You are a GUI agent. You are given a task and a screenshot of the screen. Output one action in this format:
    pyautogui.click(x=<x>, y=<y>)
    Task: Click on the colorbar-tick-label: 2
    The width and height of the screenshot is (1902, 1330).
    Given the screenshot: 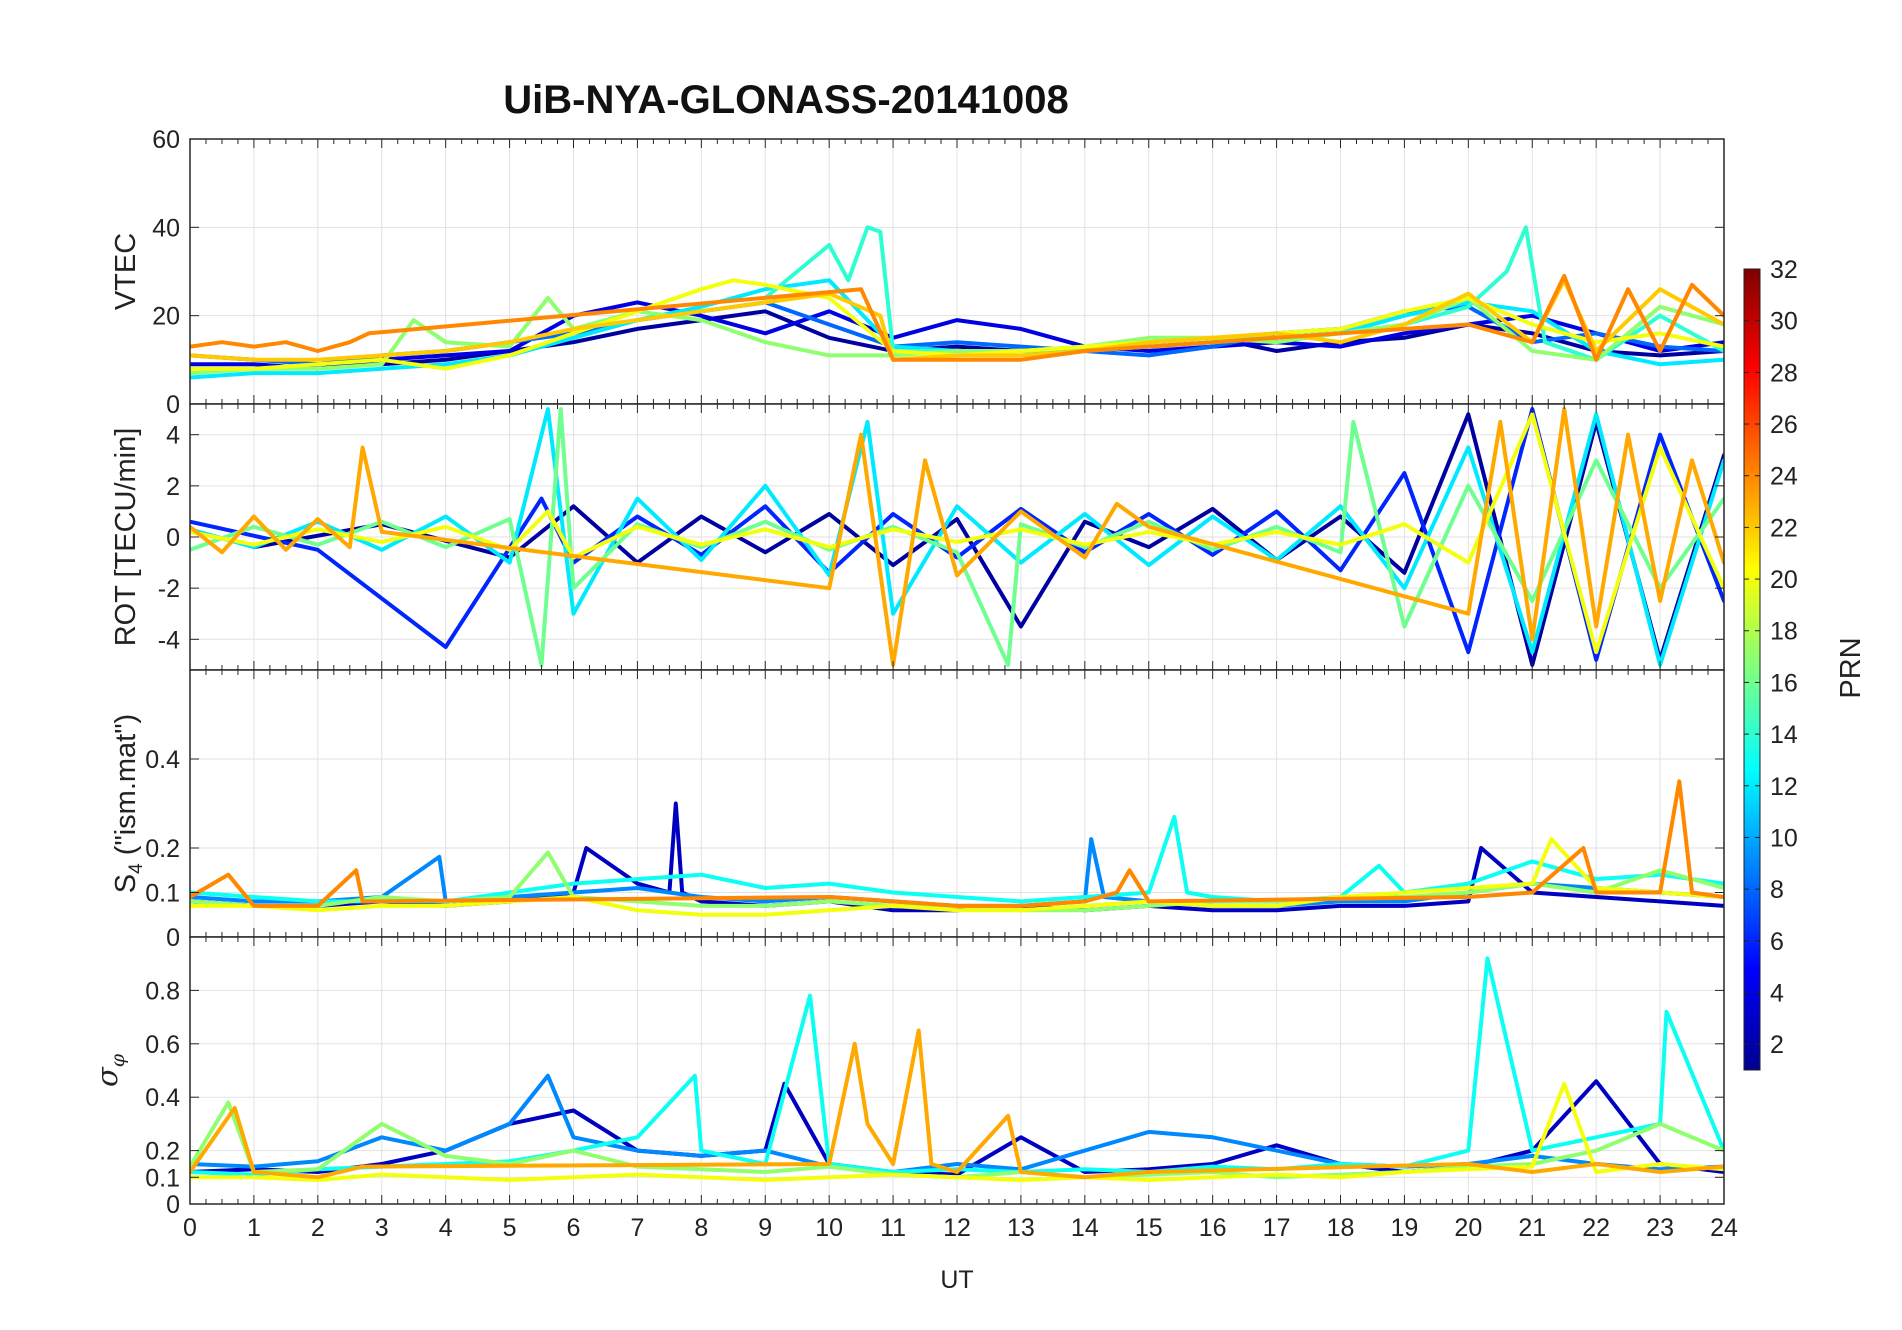 What is the action you would take?
    pyautogui.click(x=1777, y=1045)
    